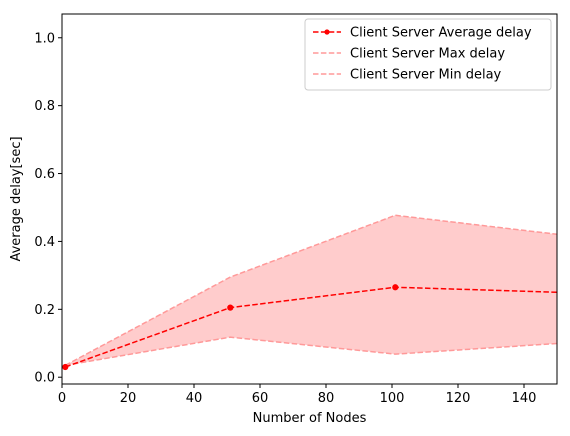 This screenshot has width=570, height=436. What do you see at coordinates (326, 398) in the screenshot?
I see `x-tick-label: 80` at bounding box center [326, 398].